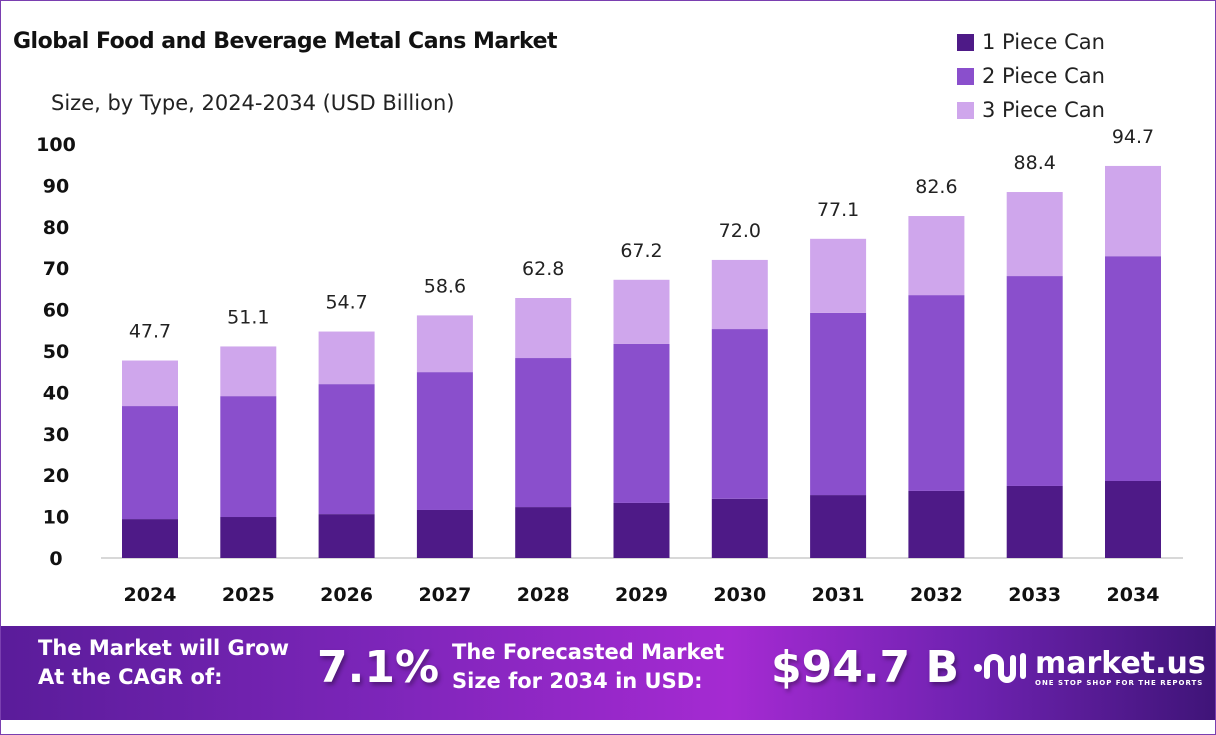  What do you see at coordinates (1043, 42) in the screenshot?
I see `legend-label: 1 Piece Can` at bounding box center [1043, 42].